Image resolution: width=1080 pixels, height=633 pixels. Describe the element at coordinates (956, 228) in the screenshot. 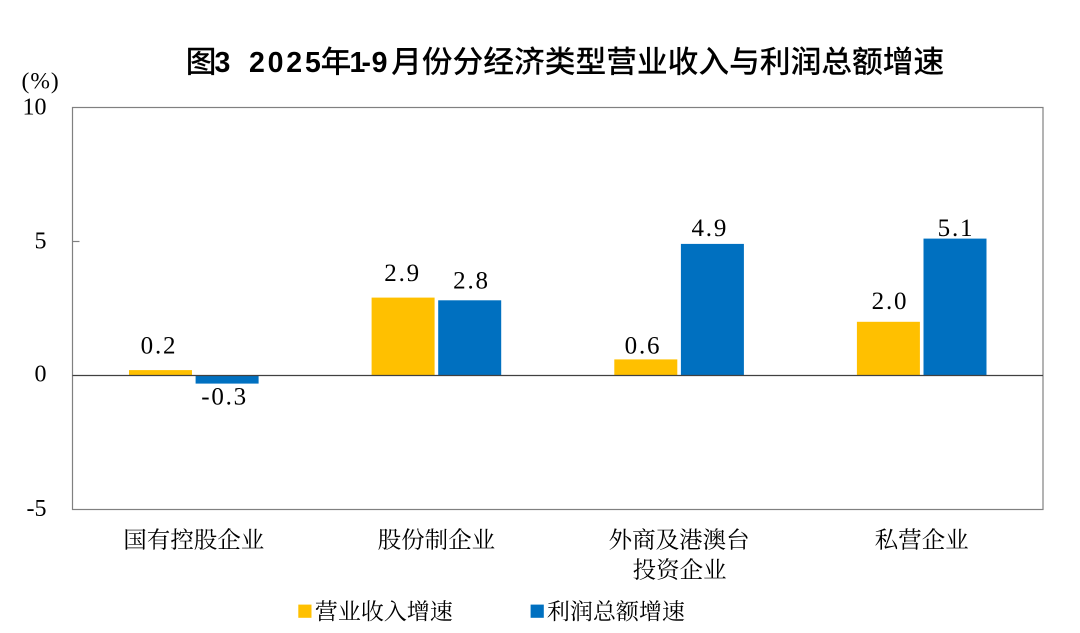

I see `svg-text: 5.1` at that location.